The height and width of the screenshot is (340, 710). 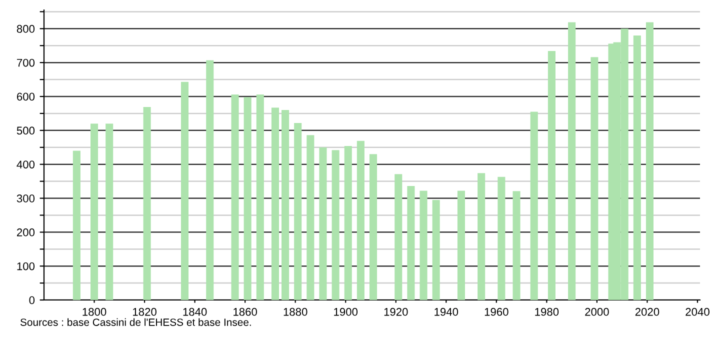 I want to click on y-tick-label: 700, so click(x=26, y=62).